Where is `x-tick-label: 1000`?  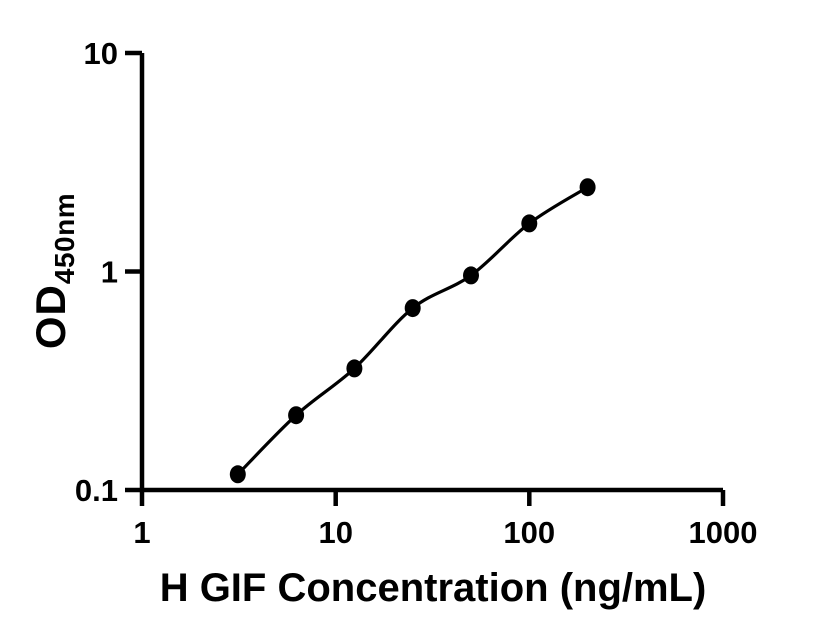
x-tick-label: 1000 is located at coordinates (723, 532).